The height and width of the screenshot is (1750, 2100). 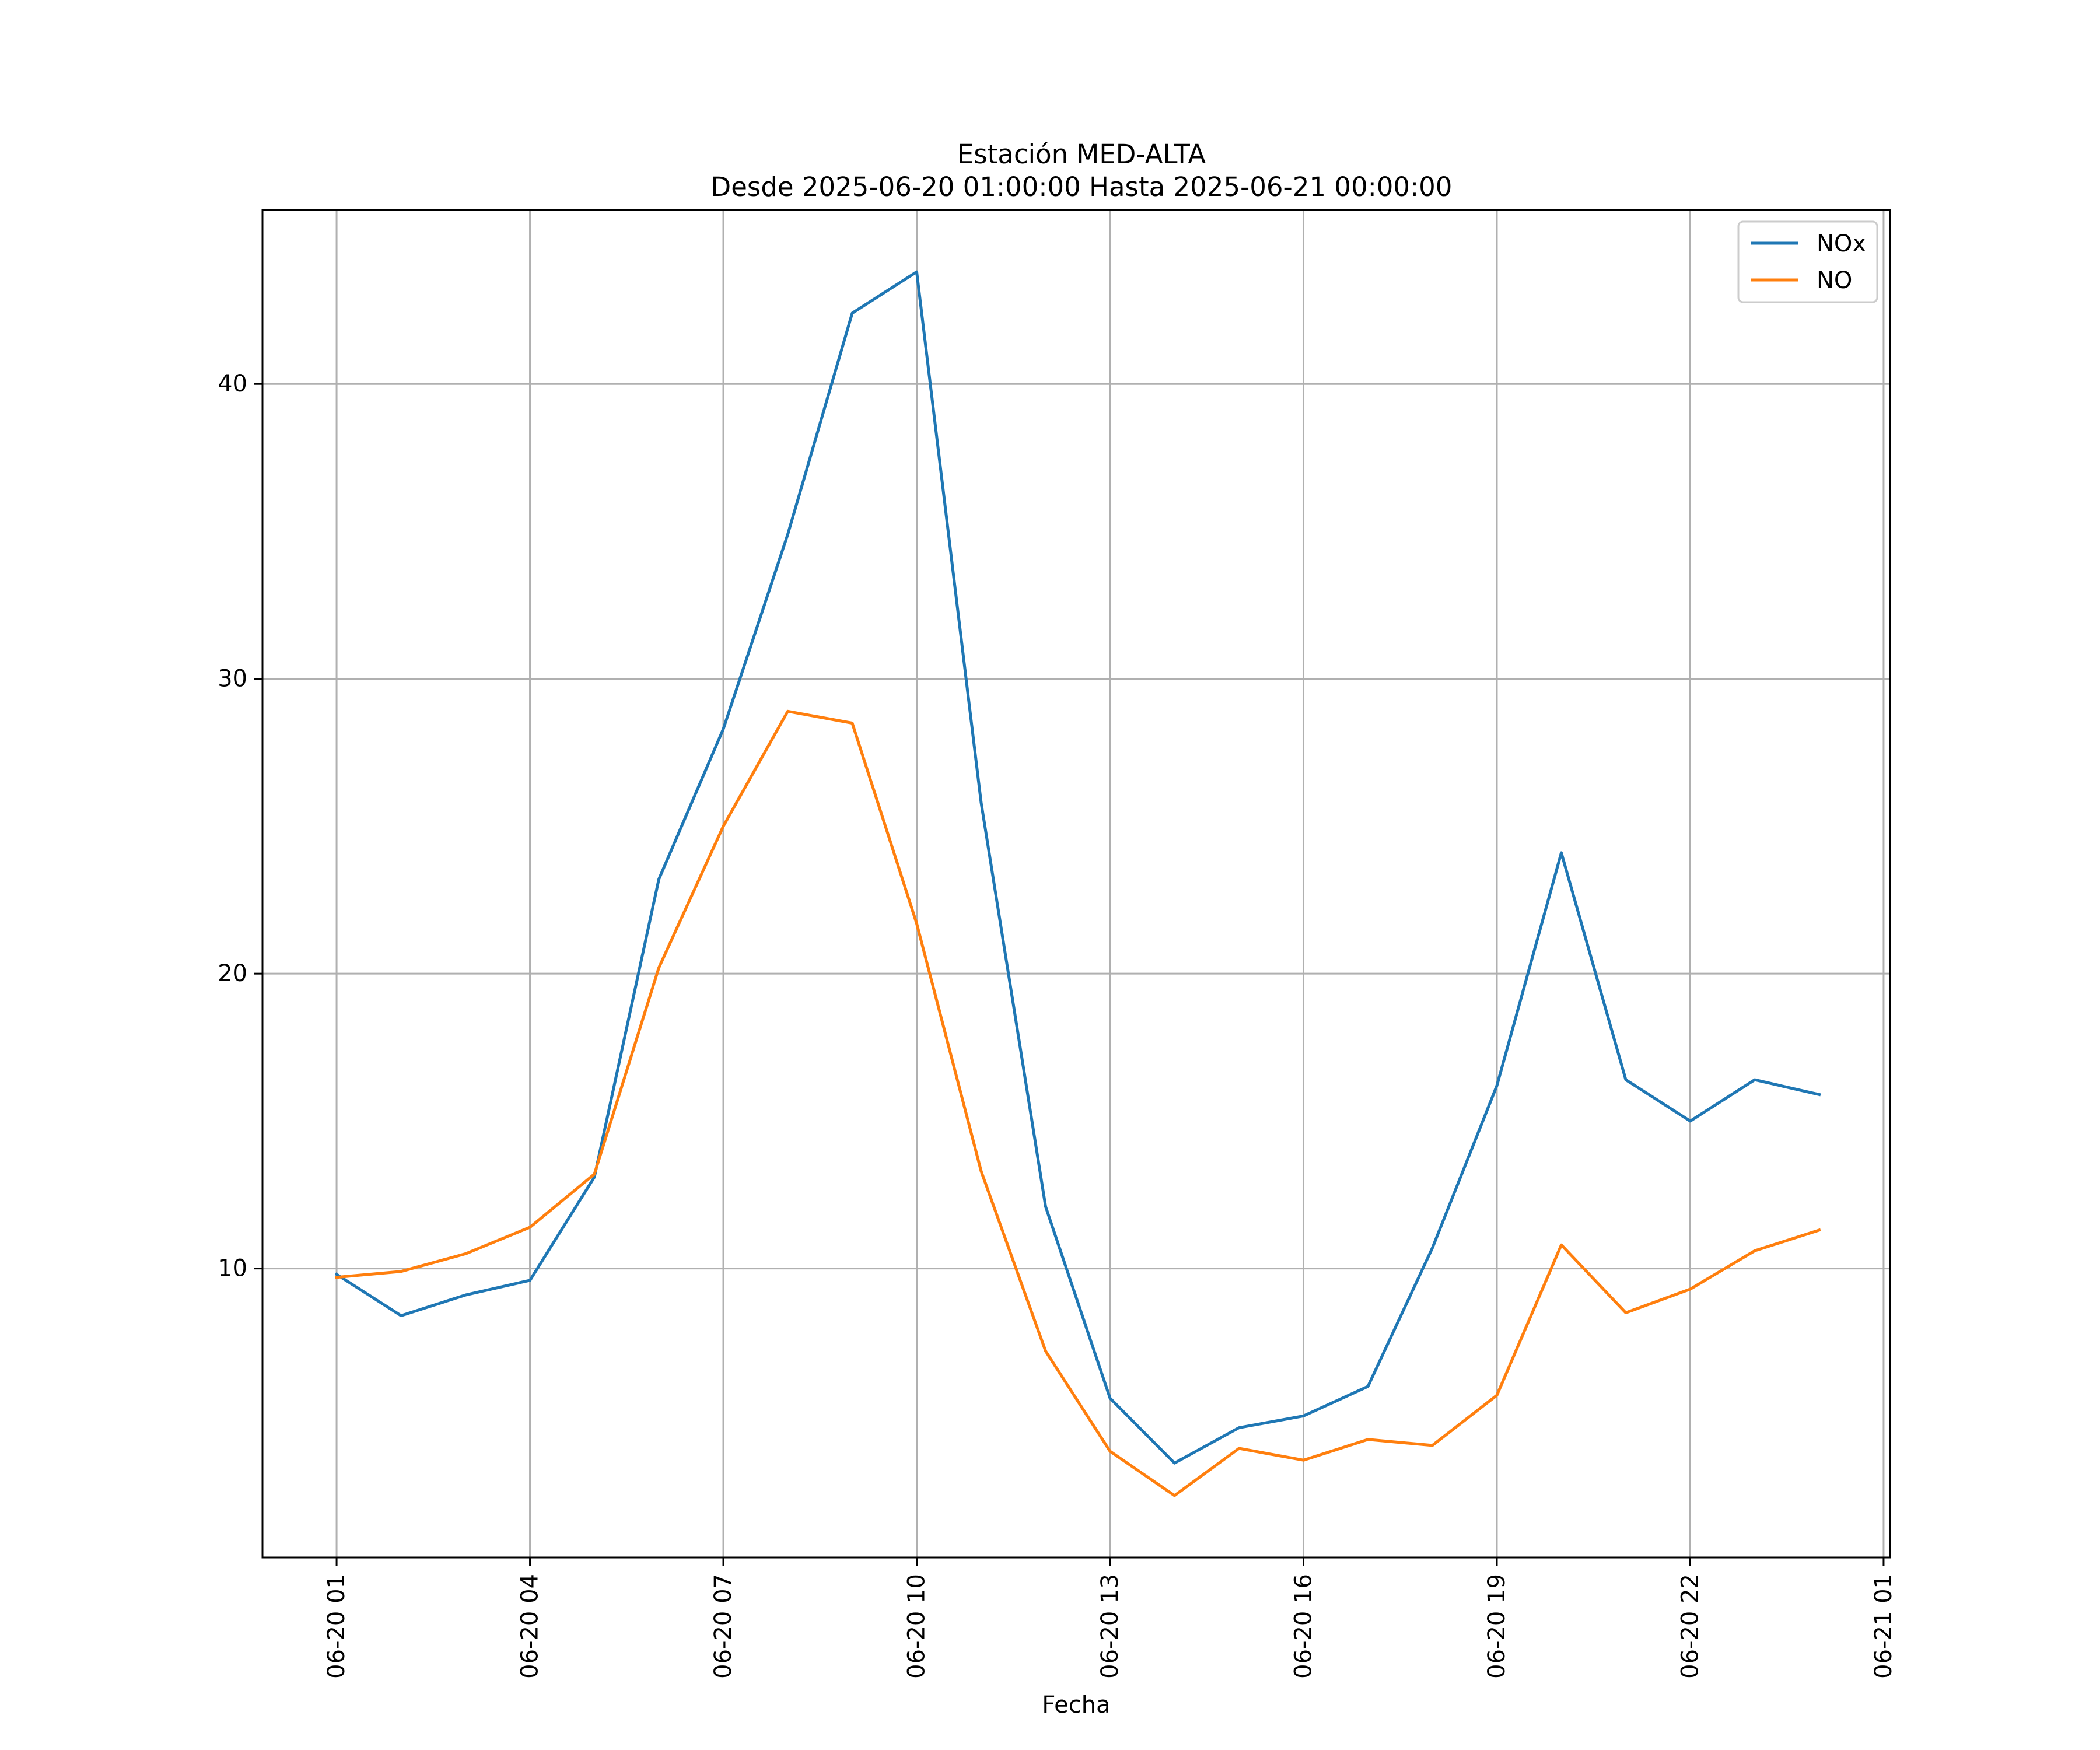 I want to click on y-tick-label: 20, so click(x=232, y=973).